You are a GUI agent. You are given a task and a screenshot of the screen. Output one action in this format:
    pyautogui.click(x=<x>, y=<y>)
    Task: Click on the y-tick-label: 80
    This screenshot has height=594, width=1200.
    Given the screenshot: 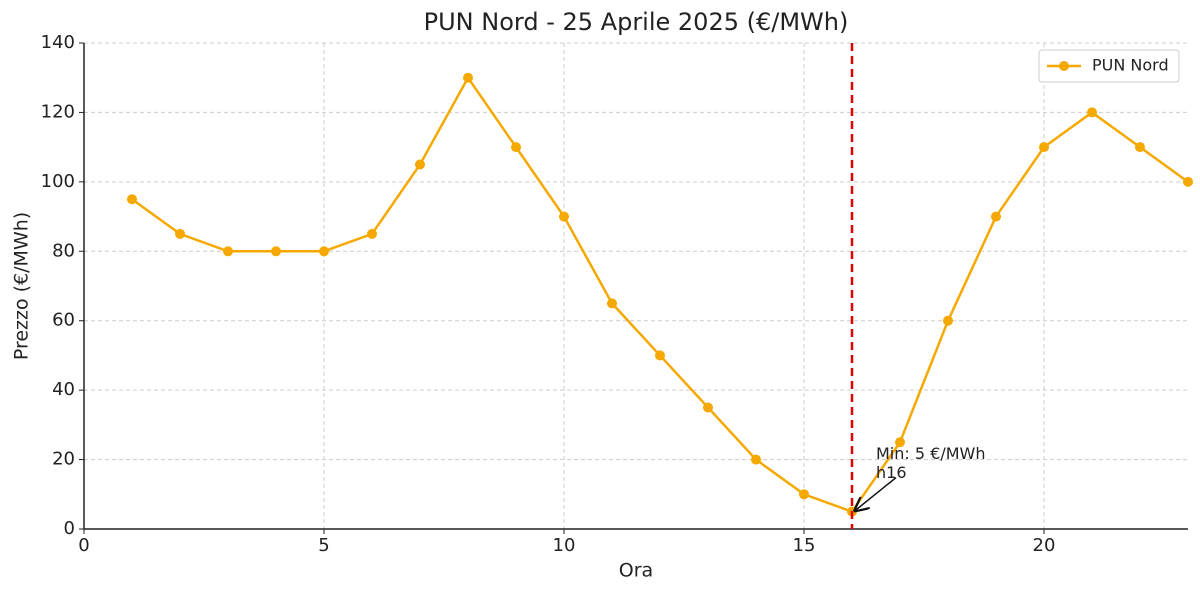 What is the action you would take?
    pyautogui.click(x=63, y=250)
    